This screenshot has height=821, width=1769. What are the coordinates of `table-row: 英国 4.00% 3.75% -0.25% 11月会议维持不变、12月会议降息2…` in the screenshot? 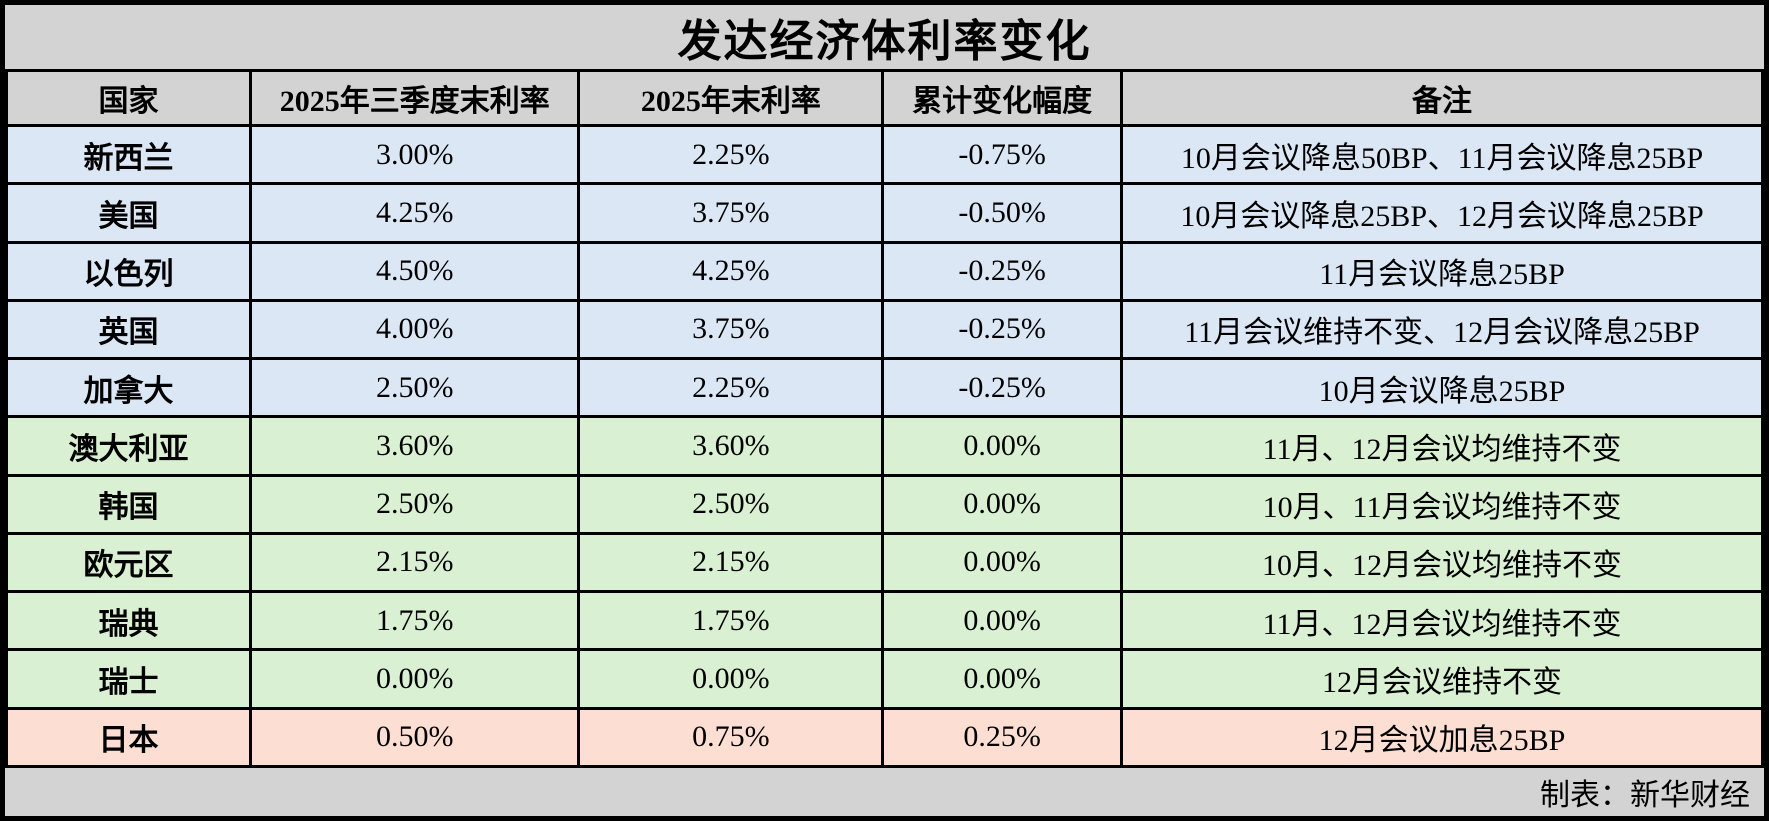 It's located at (884, 329).